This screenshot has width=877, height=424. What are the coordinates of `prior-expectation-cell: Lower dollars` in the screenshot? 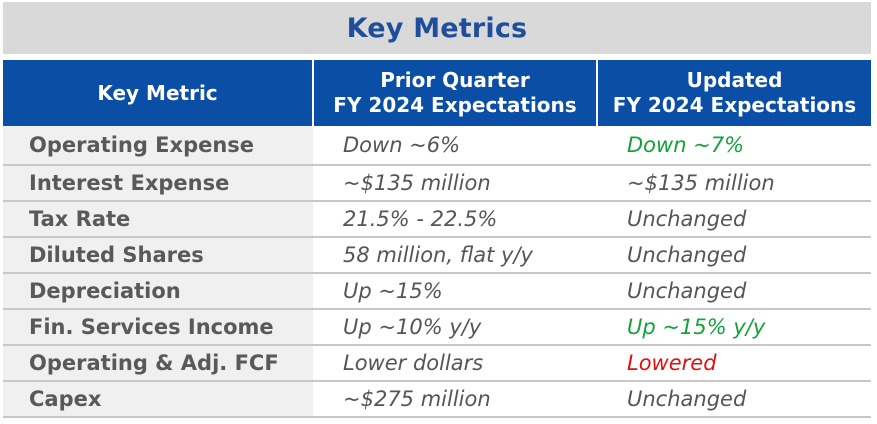 It's located at (455, 363).